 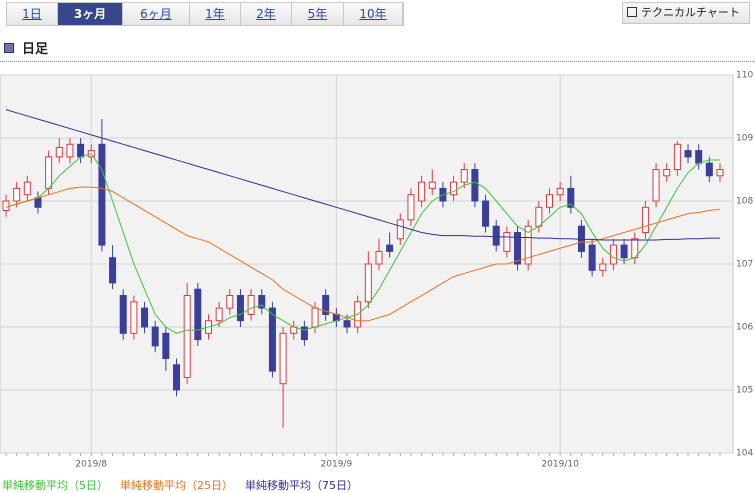 I want to click on x-tick-label: 2019/8, so click(x=91, y=465).